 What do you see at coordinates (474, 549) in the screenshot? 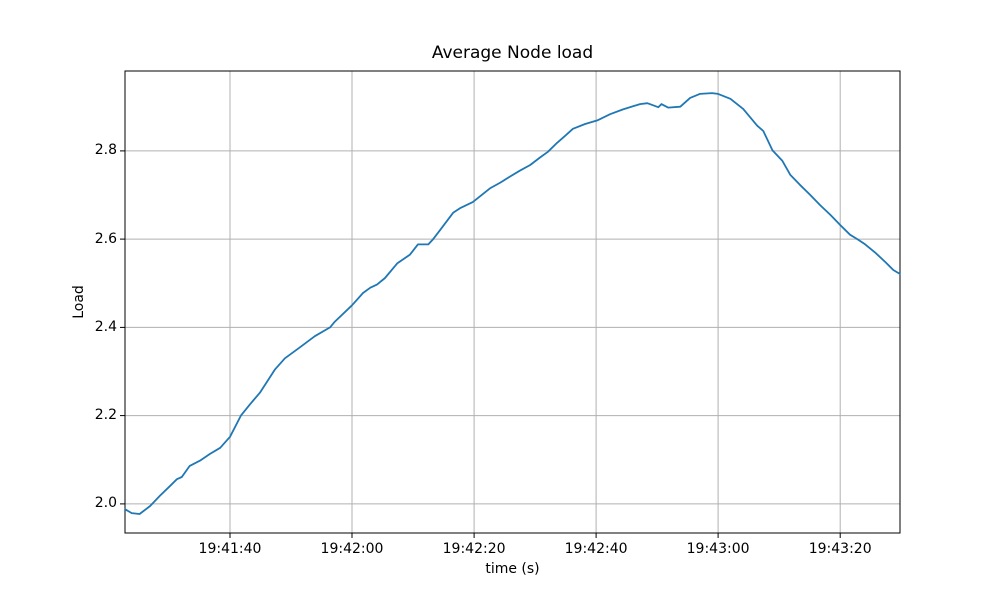
I see `x-tick-label: 19:42:20` at bounding box center [474, 549].